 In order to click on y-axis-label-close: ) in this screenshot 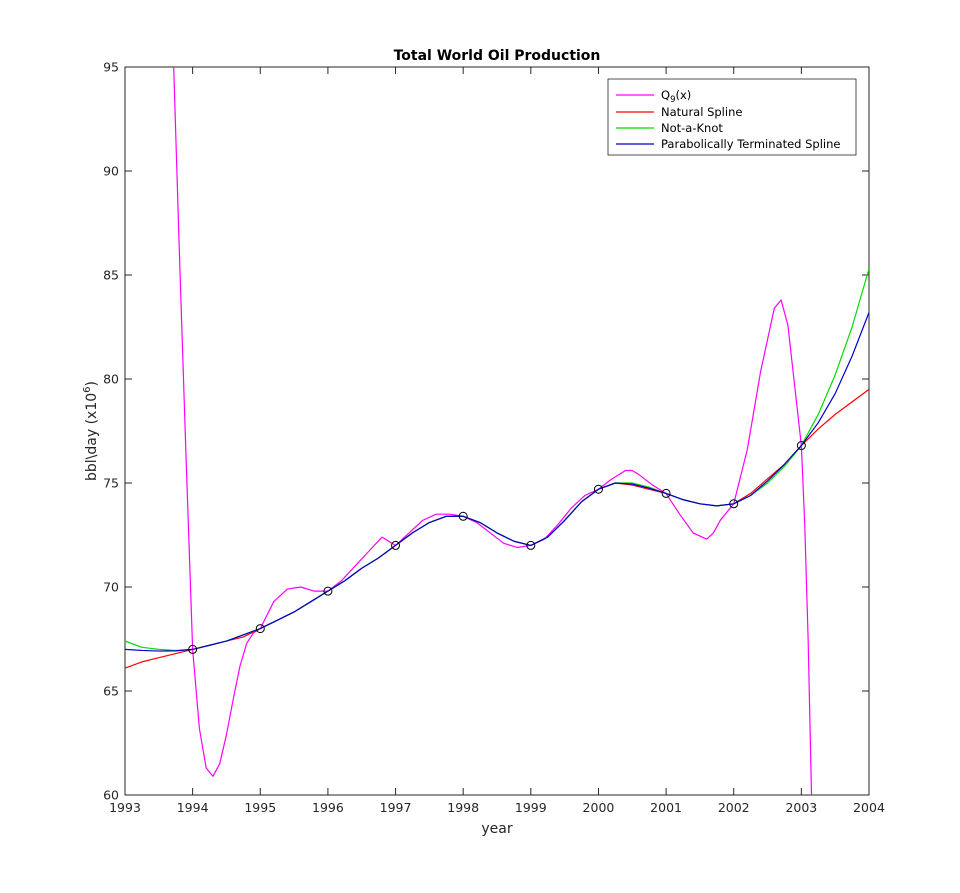, I will do `click(92, 383)`.